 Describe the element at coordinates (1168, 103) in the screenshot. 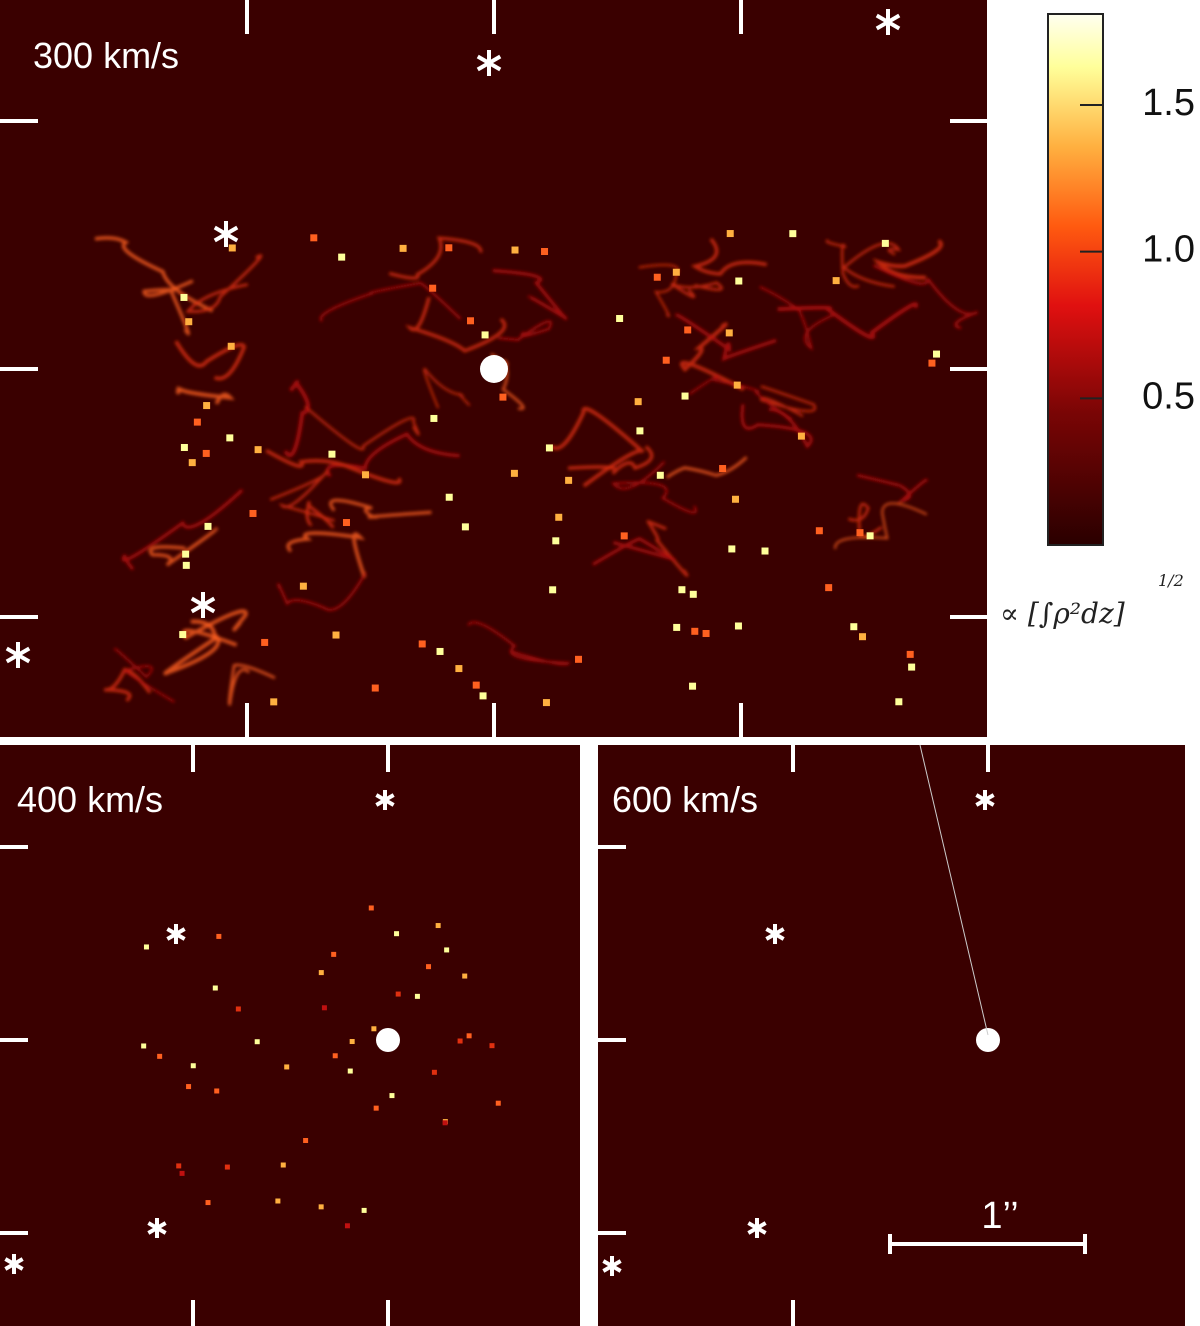

I see `colorbar-tick-label: 1.5` at that location.